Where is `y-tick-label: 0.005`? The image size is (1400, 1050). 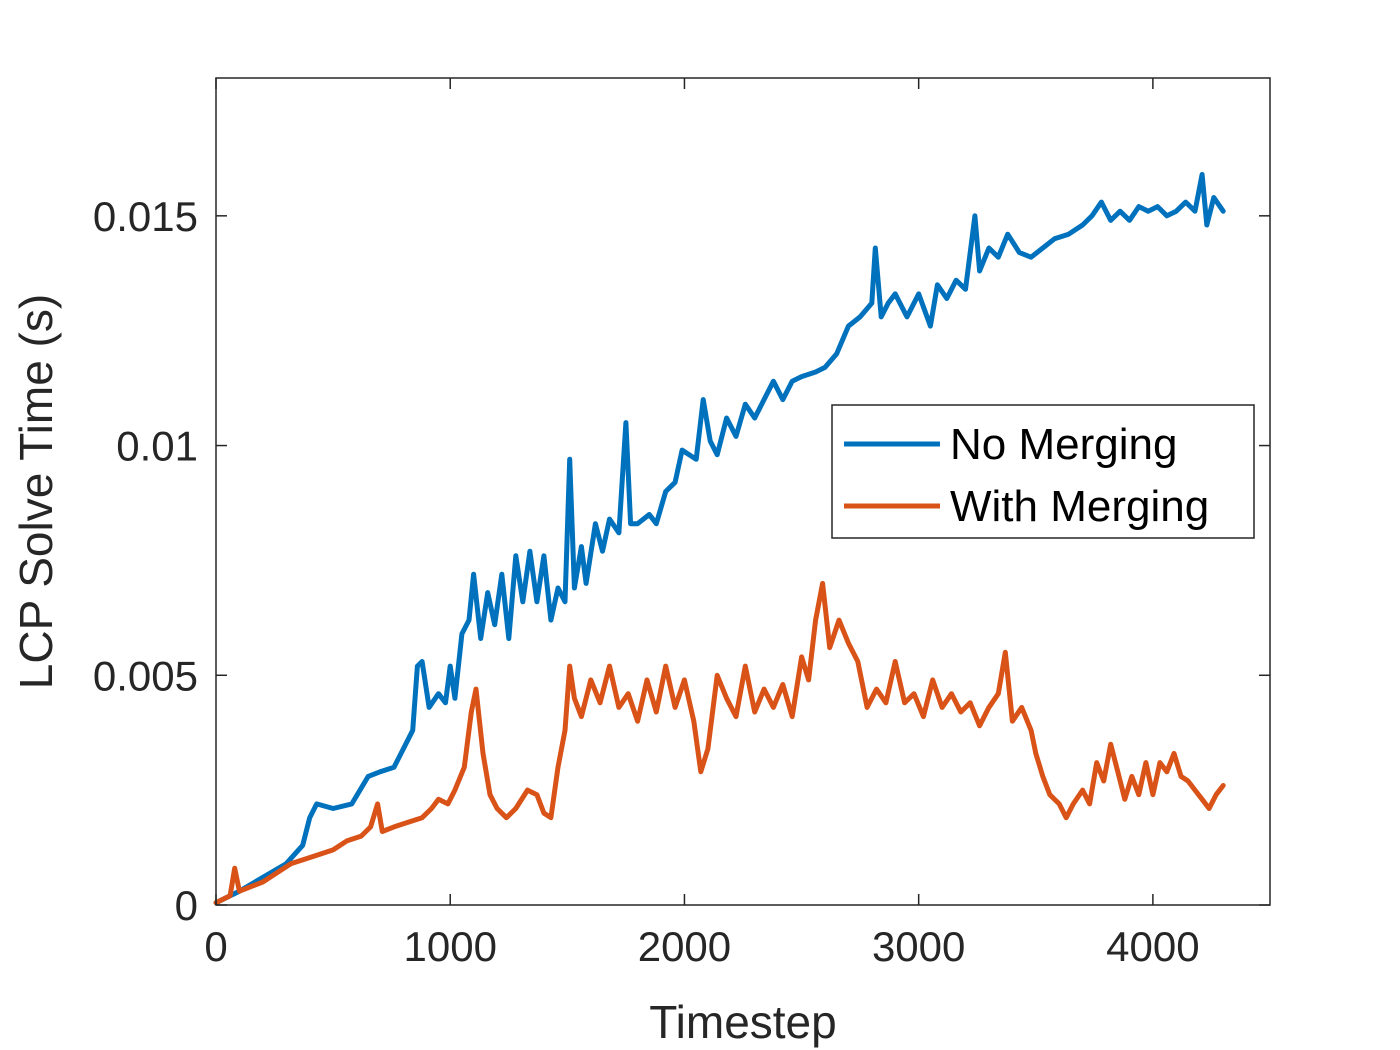
y-tick-label: 0.005 is located at coordinates (145, 675).